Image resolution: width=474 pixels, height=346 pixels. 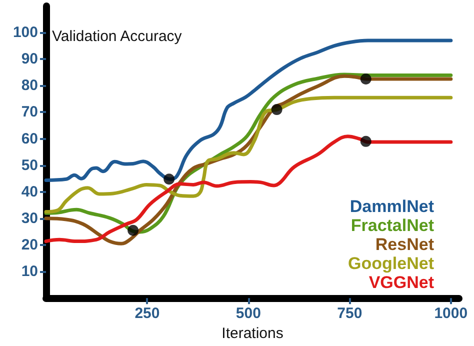 What do you see at coordinates (404, 244) in the screenshot?
I see `text: ResNet` at bounding box center [404, 244].